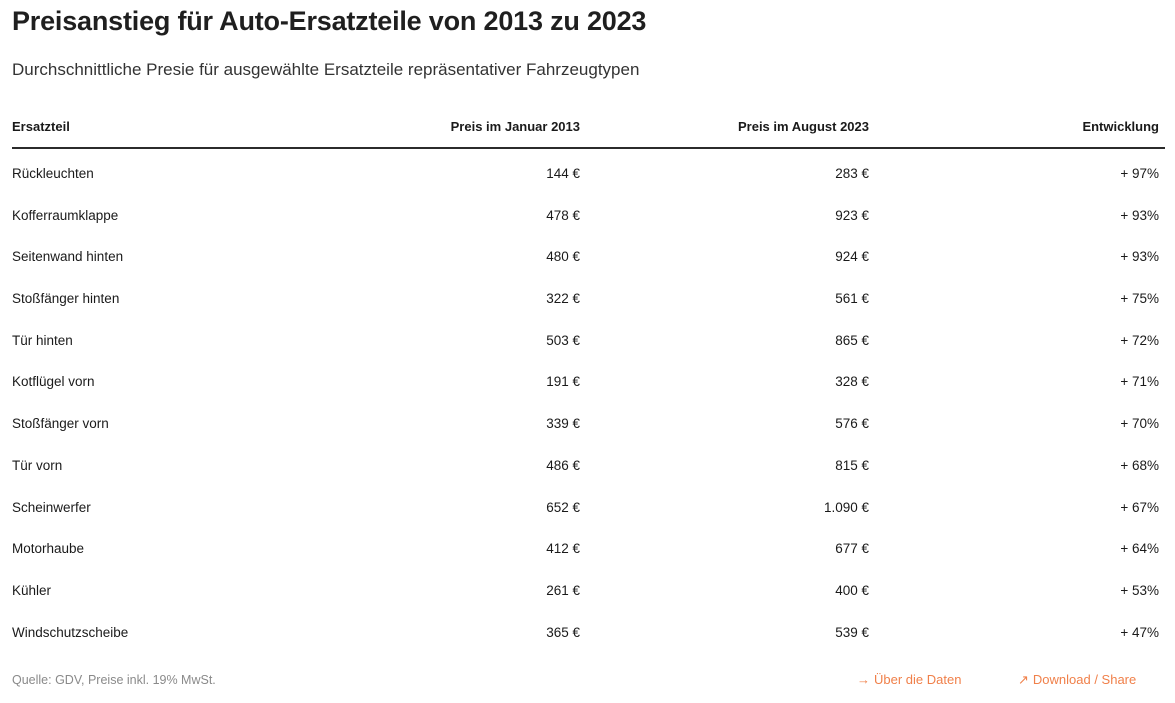 Image resolution: width=1175 pixels, height=703 pixels. I want to click on table-cell-part: Tür vorn, so click(37, 465).